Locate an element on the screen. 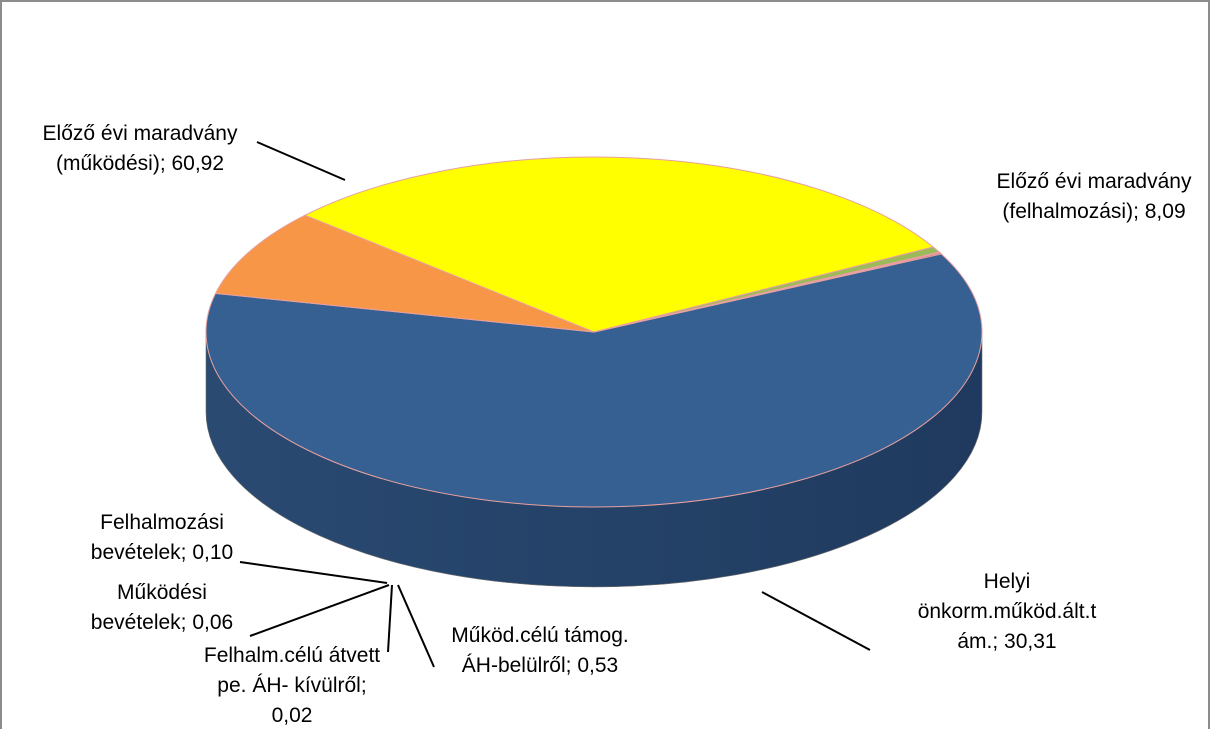  slice-label-line: (működési); 60,92 is located at coordinates (140, 163).